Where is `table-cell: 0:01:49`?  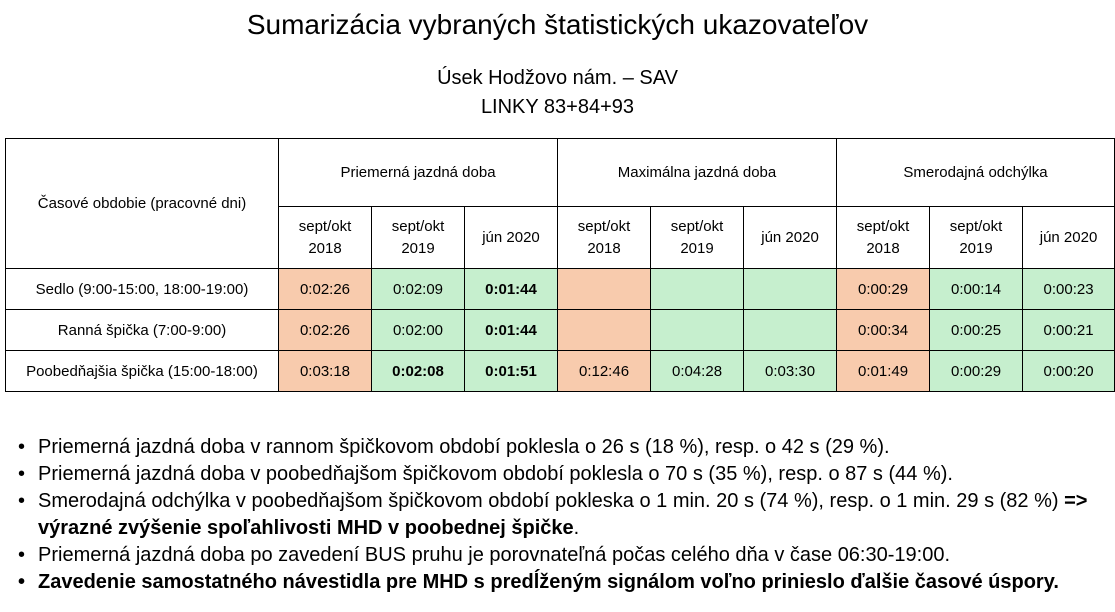 table-cell: 0:01:49 is located at coordinates (883, 371).